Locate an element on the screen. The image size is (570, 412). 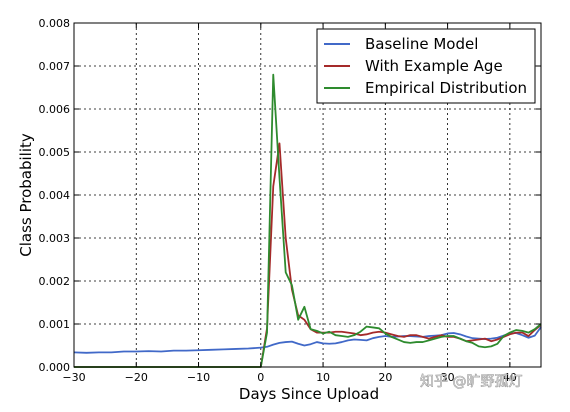
legend-box is located at coordinates (426, 66).